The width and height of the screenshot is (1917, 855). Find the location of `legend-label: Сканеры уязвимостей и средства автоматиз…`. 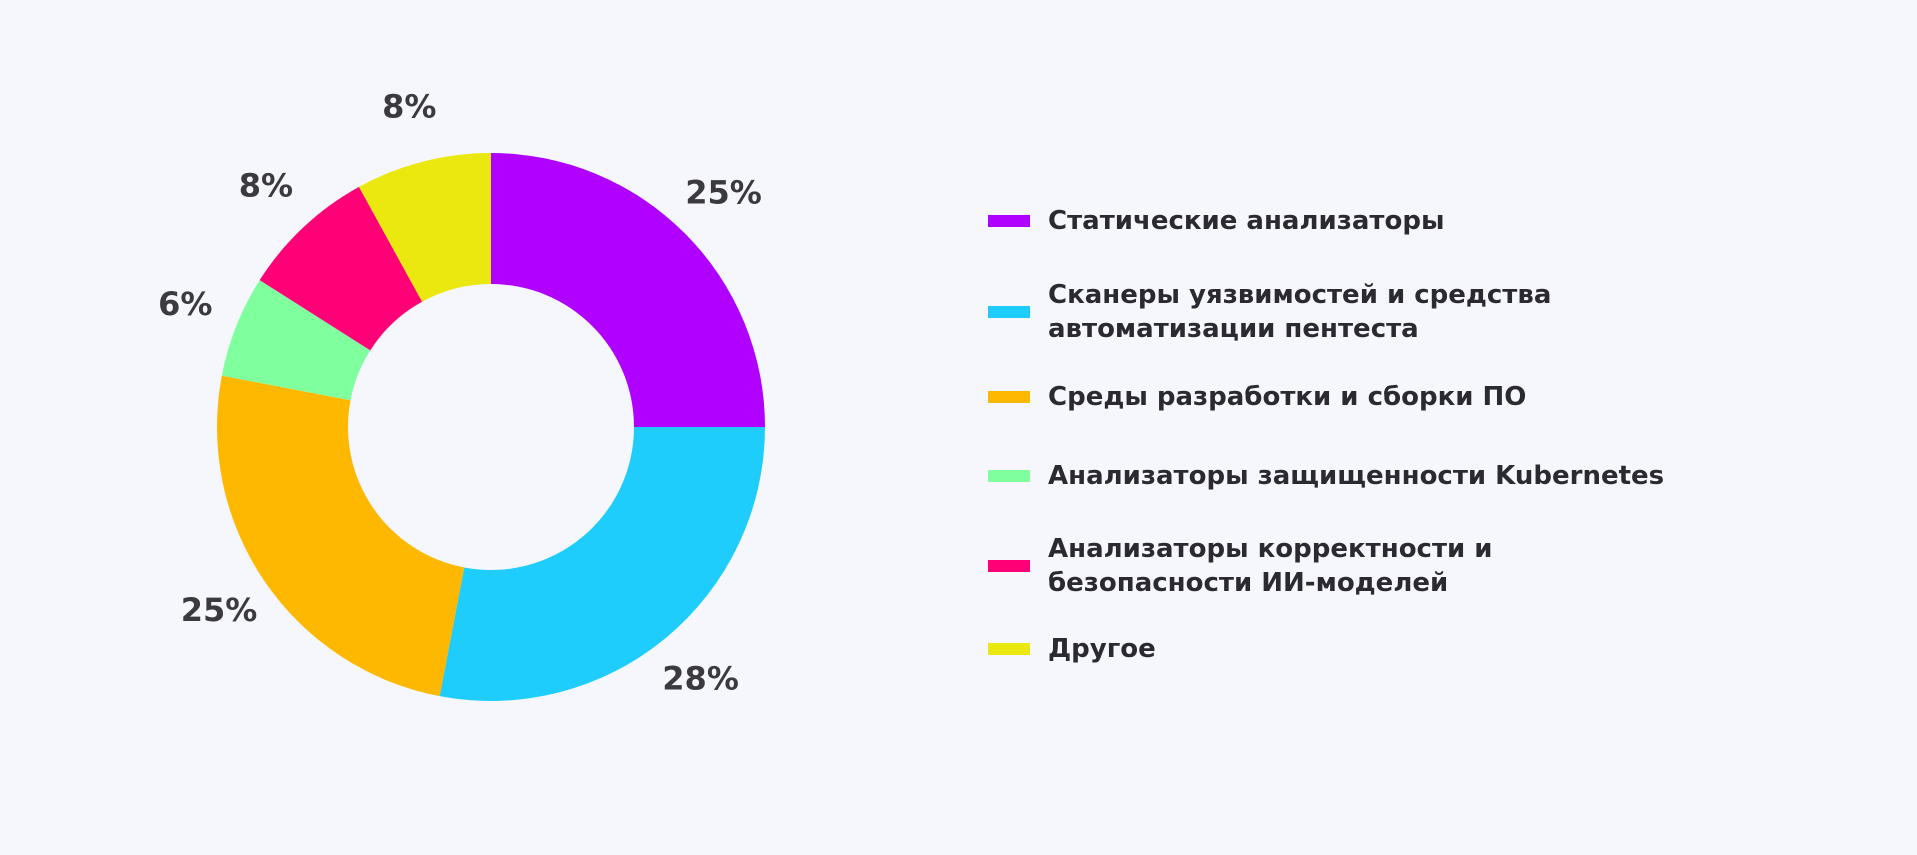

legend-label: Сканеры уязвимостей и средства автоматиз… is located at coordinates (1300, 312).